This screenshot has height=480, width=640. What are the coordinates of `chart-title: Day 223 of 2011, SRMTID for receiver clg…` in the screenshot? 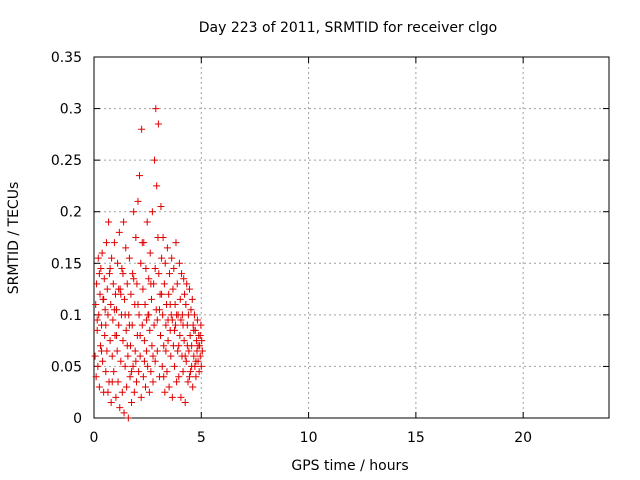 It's located at (348, 28).